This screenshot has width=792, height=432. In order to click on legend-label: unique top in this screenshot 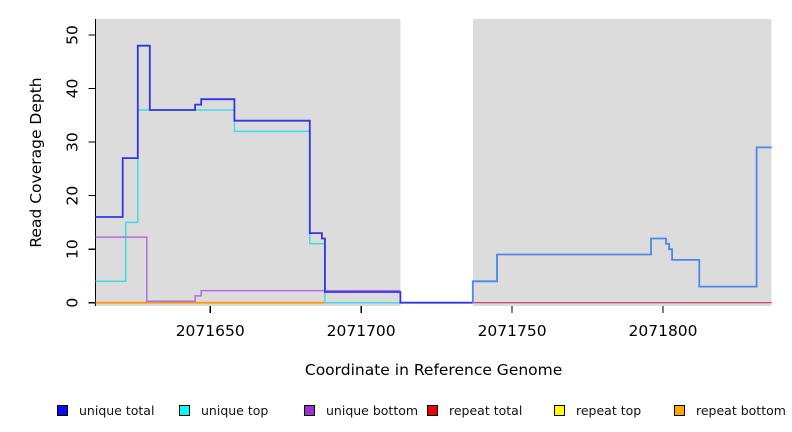, I will do `click(235, 410)`.